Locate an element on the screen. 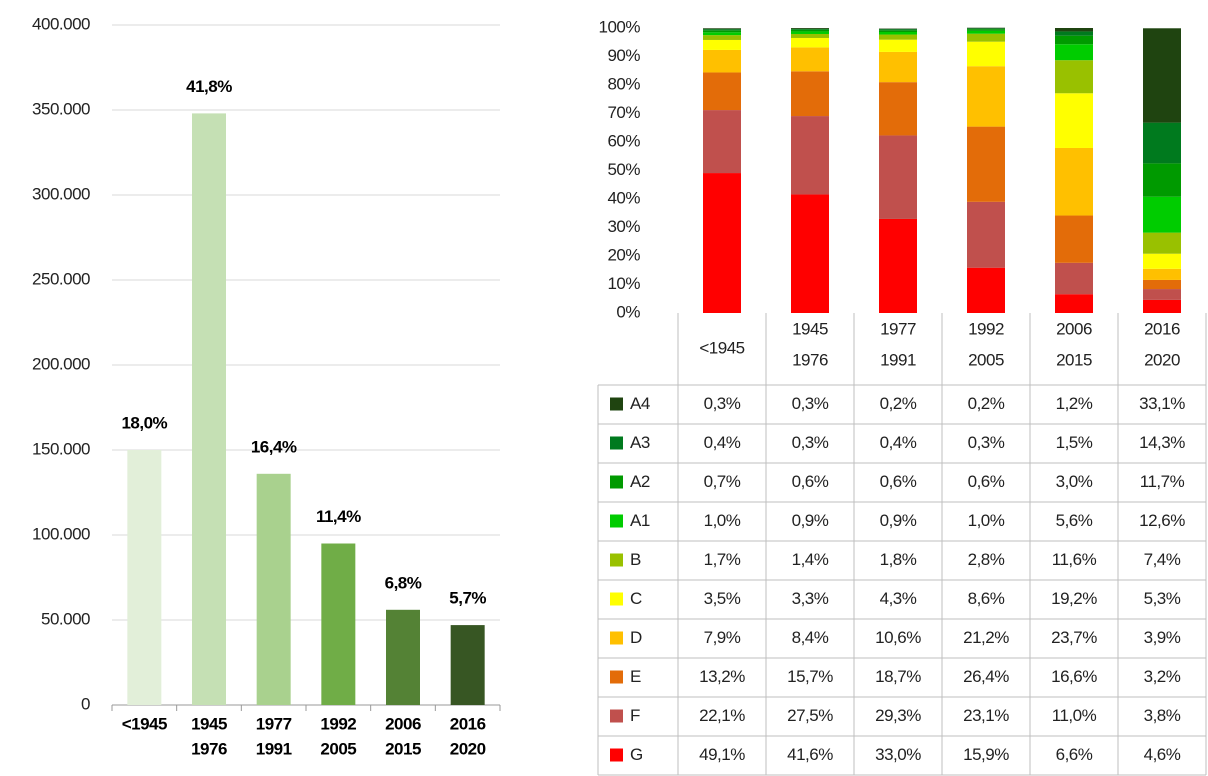 This screenshot has width=1208, height=776. y-tick-label: 200.000 is located at coordinates (61, 363).